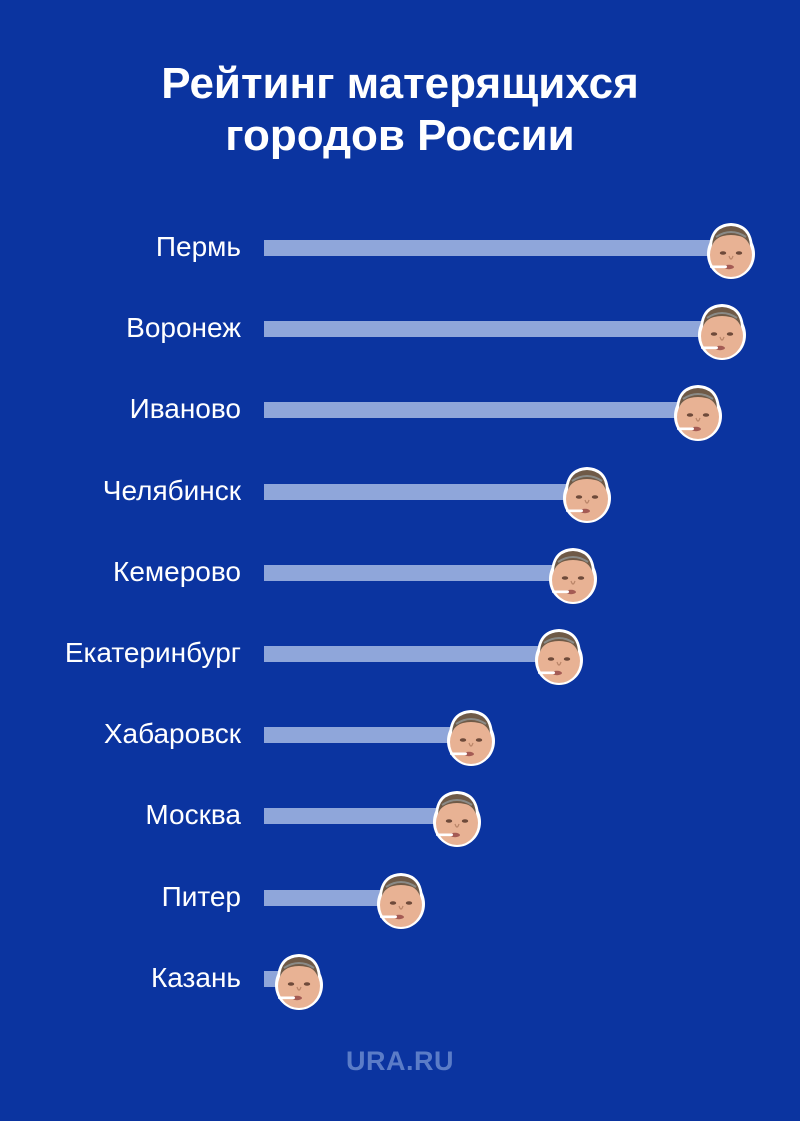 This screenshot has width=800, height=1121. Describe the element at coordinates (400, 1061) in the screenshot. I see `watermark-logo: URA.RU` at that location.